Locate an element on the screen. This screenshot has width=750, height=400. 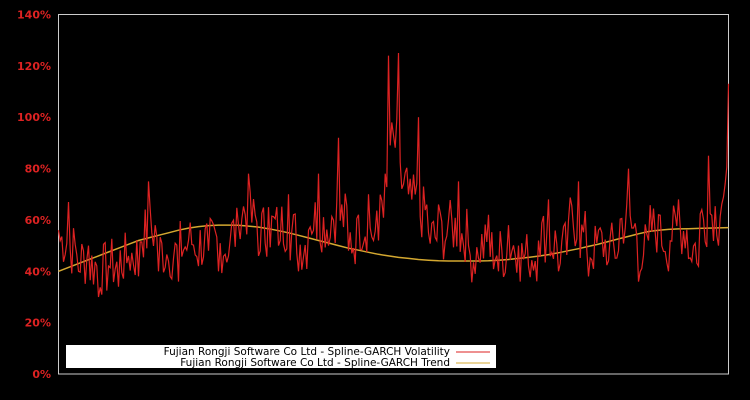
y-axis: 0% 20% 40% 60% 80% 100% 120% 140% is located at coordinates (34, 195).